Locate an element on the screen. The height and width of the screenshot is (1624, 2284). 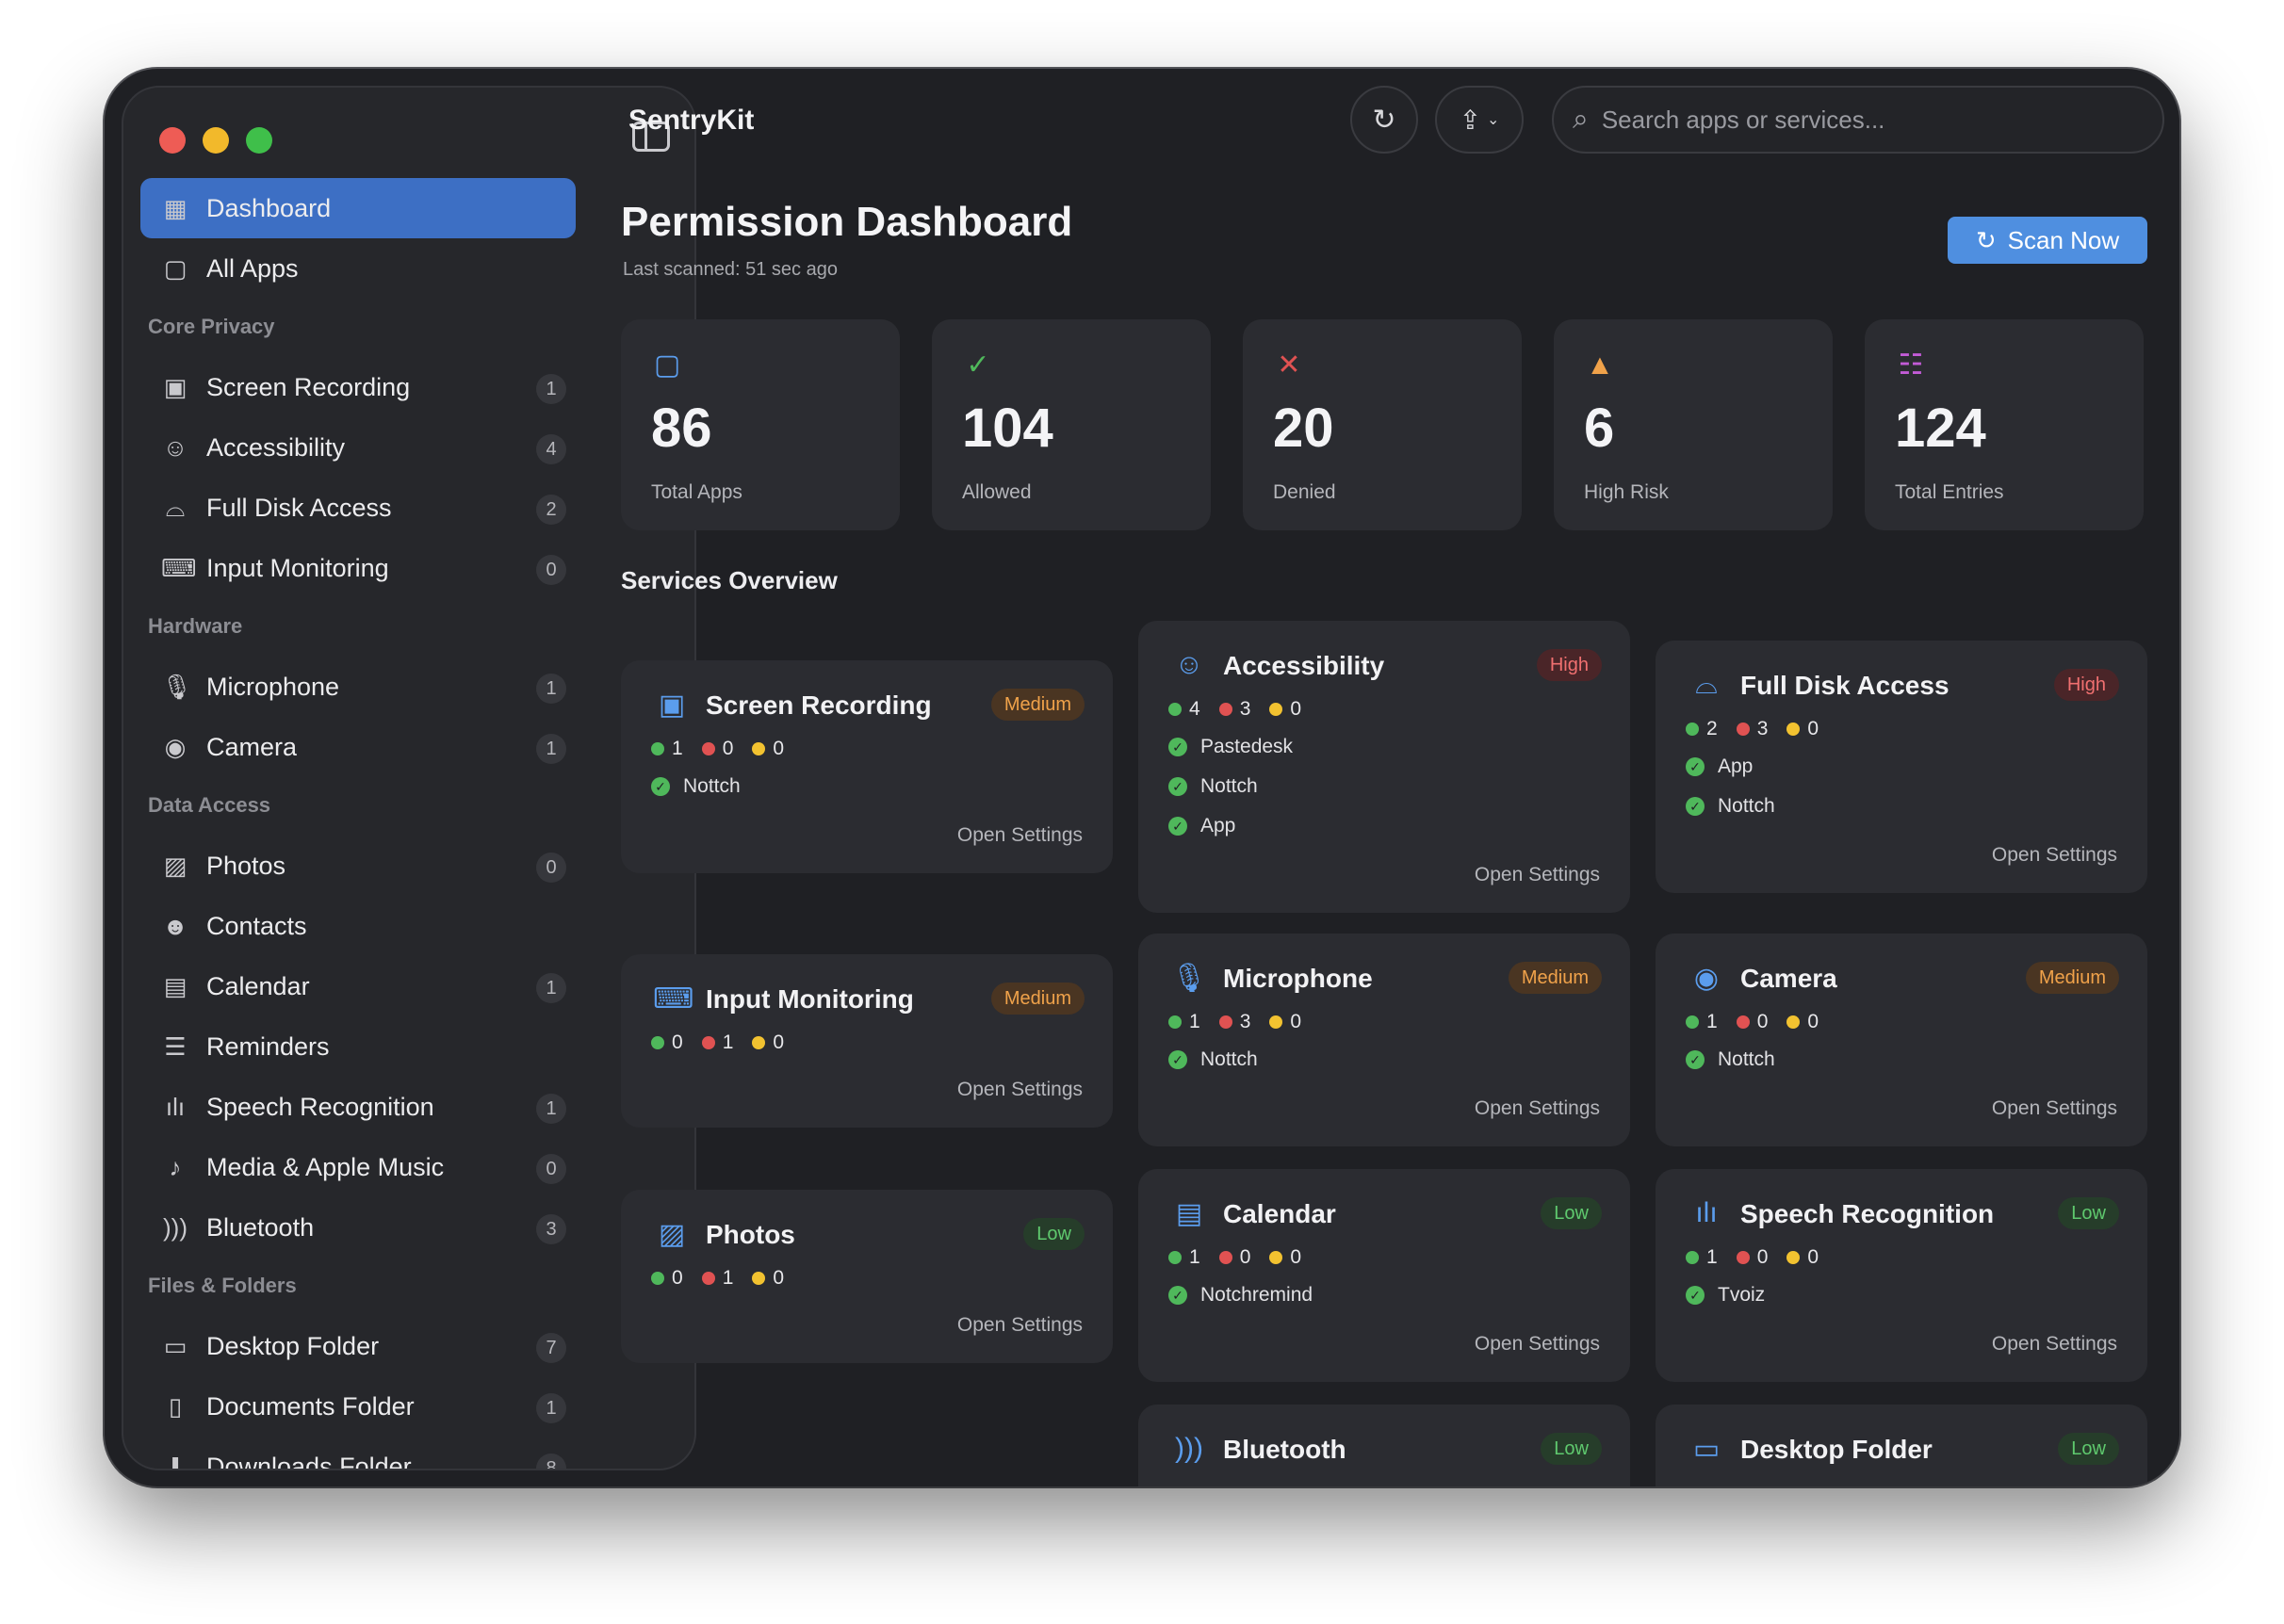
service-card-input-monitoring: ⌨ Input Monitoring Medium 0 1 0 Open Settings is located at coordinates (867, 1041).